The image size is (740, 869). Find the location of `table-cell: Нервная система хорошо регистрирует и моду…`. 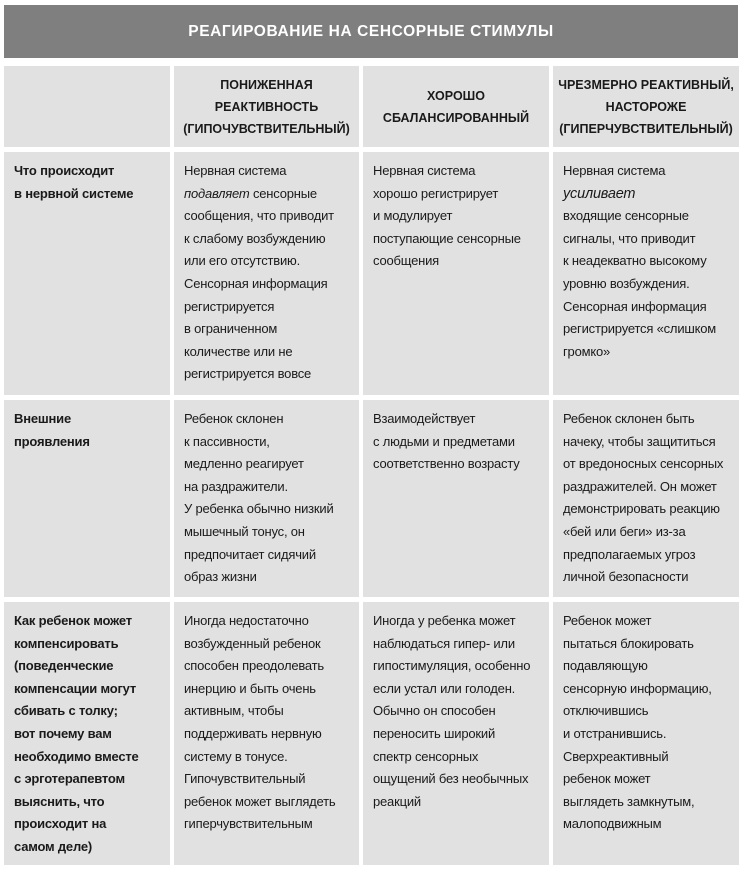

table-cell: Нервная система хорошо регистрирует и моду… is located at coordinates (456, 273).